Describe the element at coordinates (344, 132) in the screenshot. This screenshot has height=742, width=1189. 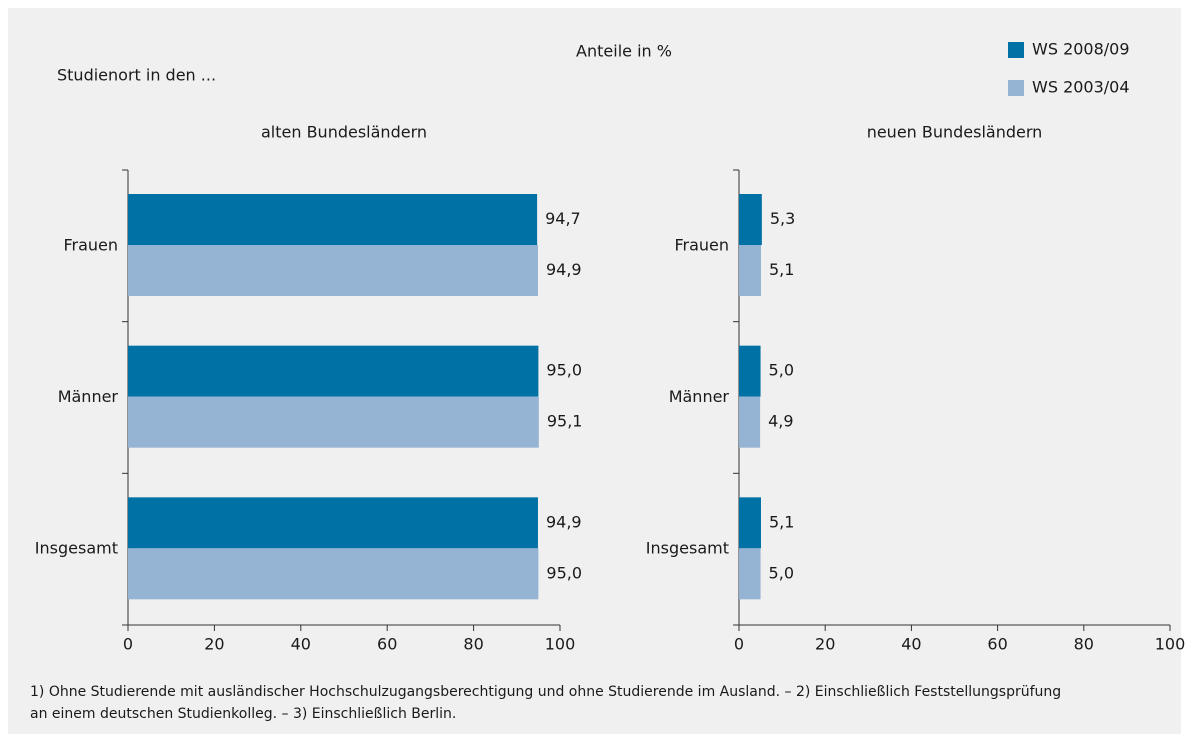
I see `panel-title: alten Bundesländern` at that location.